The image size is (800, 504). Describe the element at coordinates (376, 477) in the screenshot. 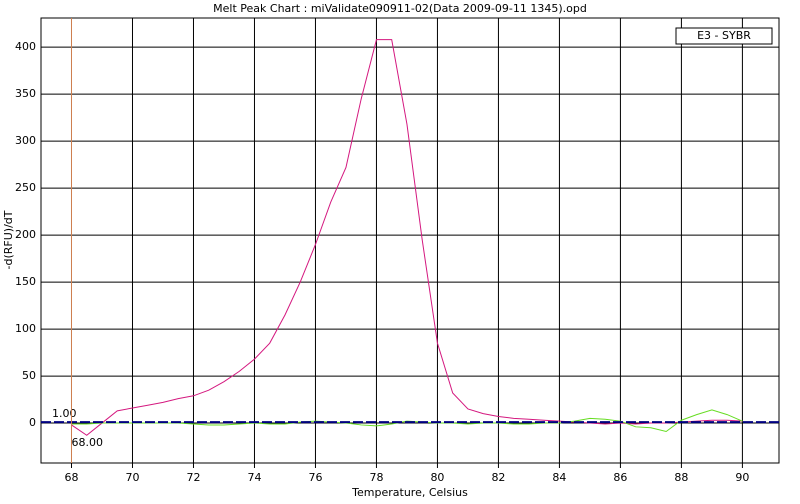

I see `x-tick-label: 78` at that location.